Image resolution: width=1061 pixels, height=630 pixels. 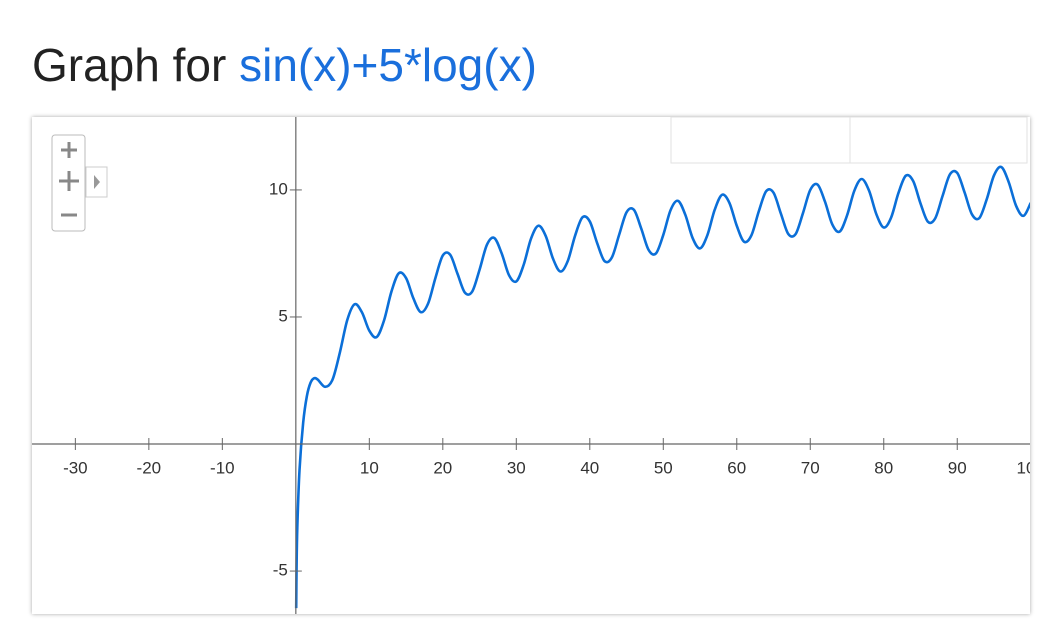 I want to click on title: Graph for sin(x)+5*log(x), so click(x=284, y=65).